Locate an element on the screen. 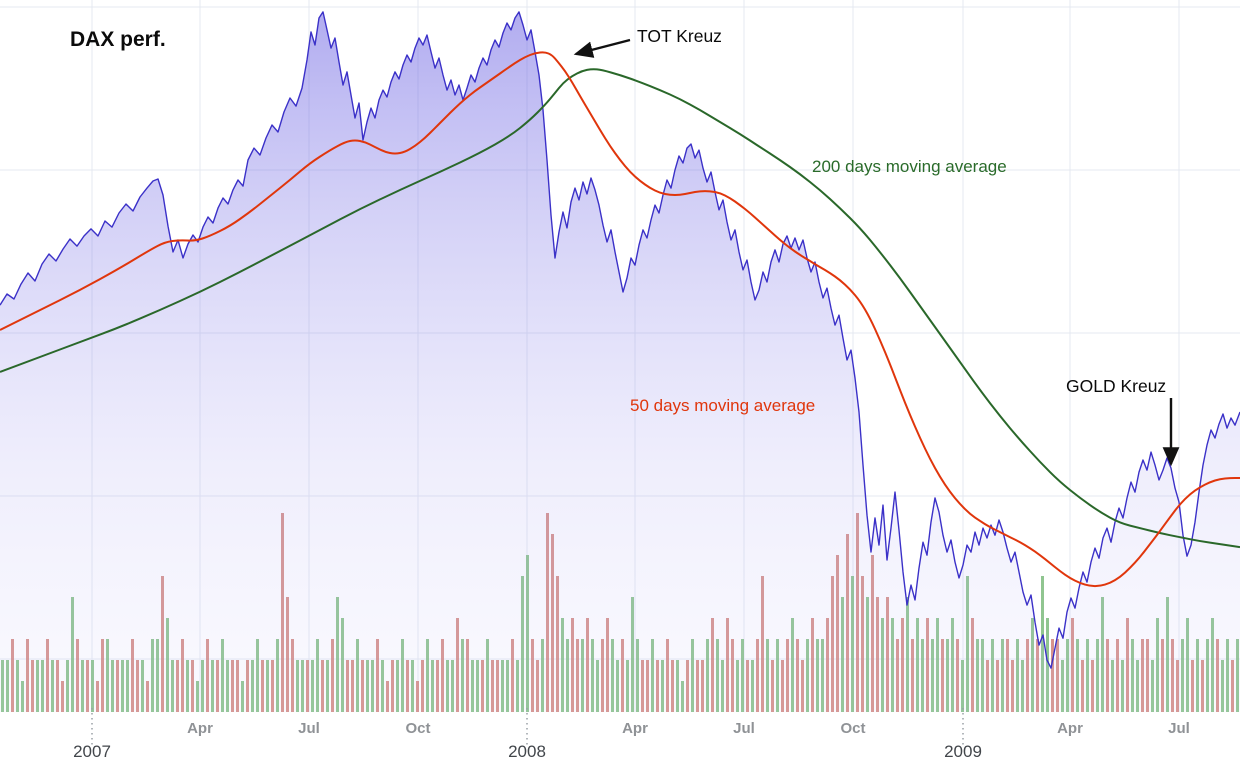  tot-kreuz-arrow is located at coordinates (602, 48).